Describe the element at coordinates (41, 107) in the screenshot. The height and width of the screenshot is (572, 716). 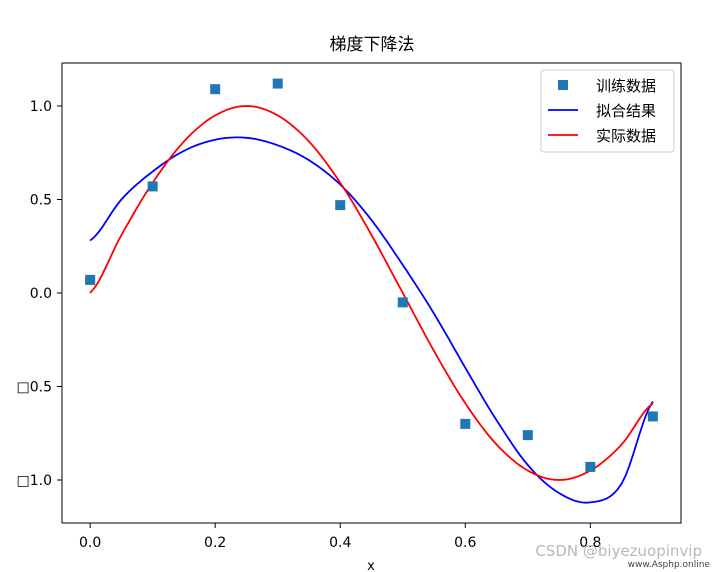
I see `y-tick-label: 1.0` at that location.